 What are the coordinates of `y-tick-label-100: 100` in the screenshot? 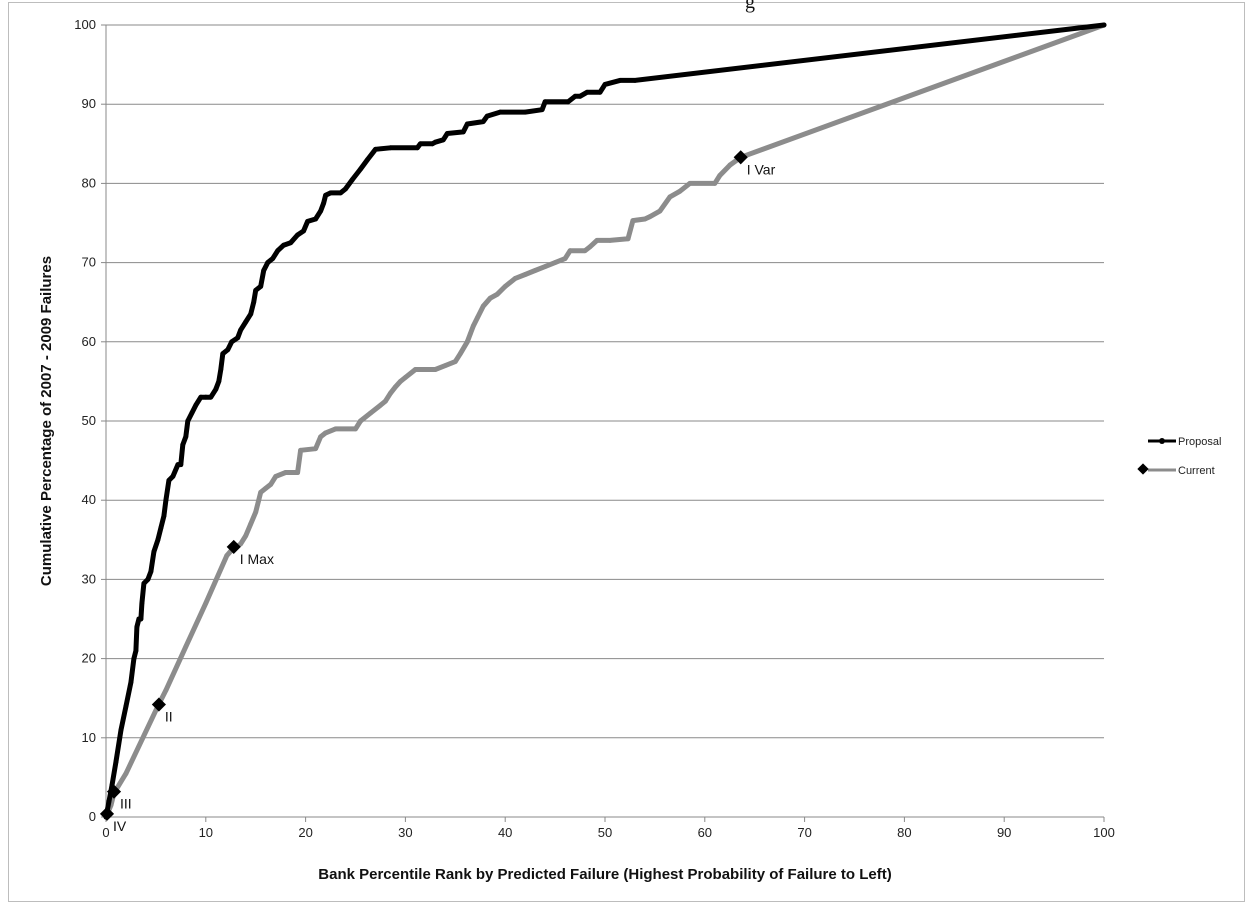 It's located at (85, 24).